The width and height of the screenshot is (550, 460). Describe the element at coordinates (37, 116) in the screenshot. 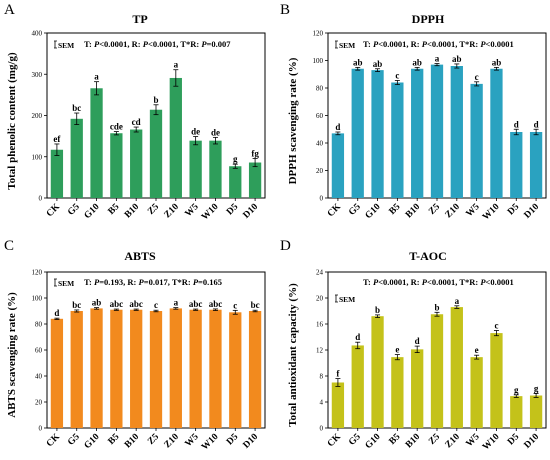

I see `y-tick-label: 200` at that location.